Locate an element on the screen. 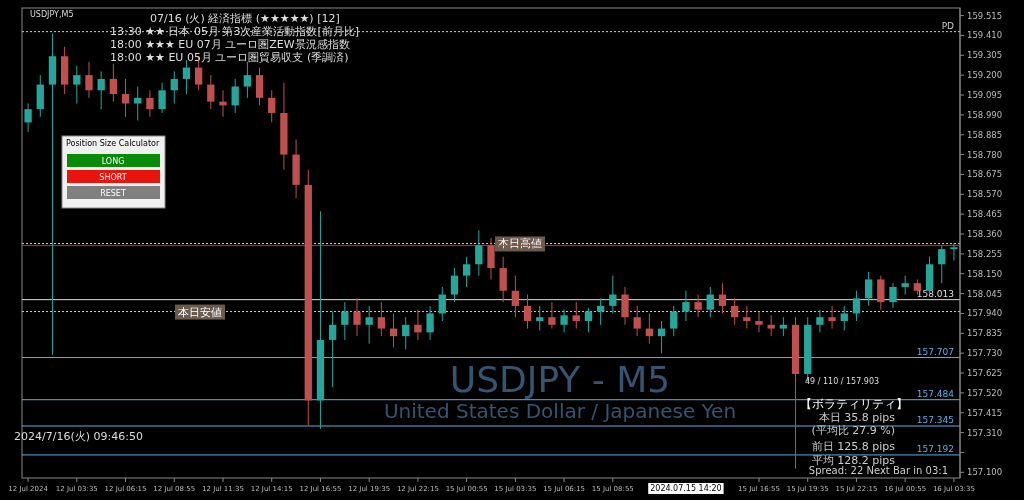 Image resolution: width=1024 pixels, height=500 pixels. y-tick-label: 158.990 is located at coordinates (985, 114).